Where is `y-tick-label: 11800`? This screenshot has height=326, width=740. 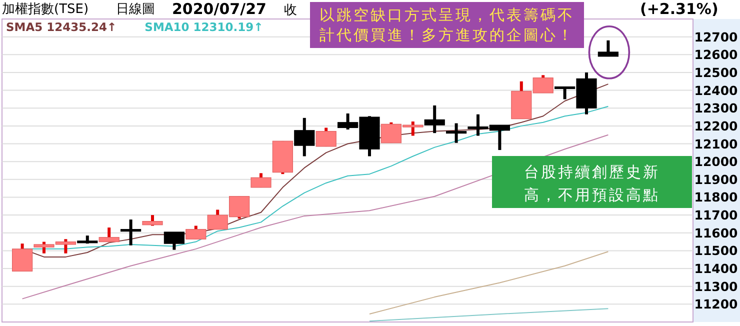 y-tick-label: 11800 is located at coordinates (716, 197).